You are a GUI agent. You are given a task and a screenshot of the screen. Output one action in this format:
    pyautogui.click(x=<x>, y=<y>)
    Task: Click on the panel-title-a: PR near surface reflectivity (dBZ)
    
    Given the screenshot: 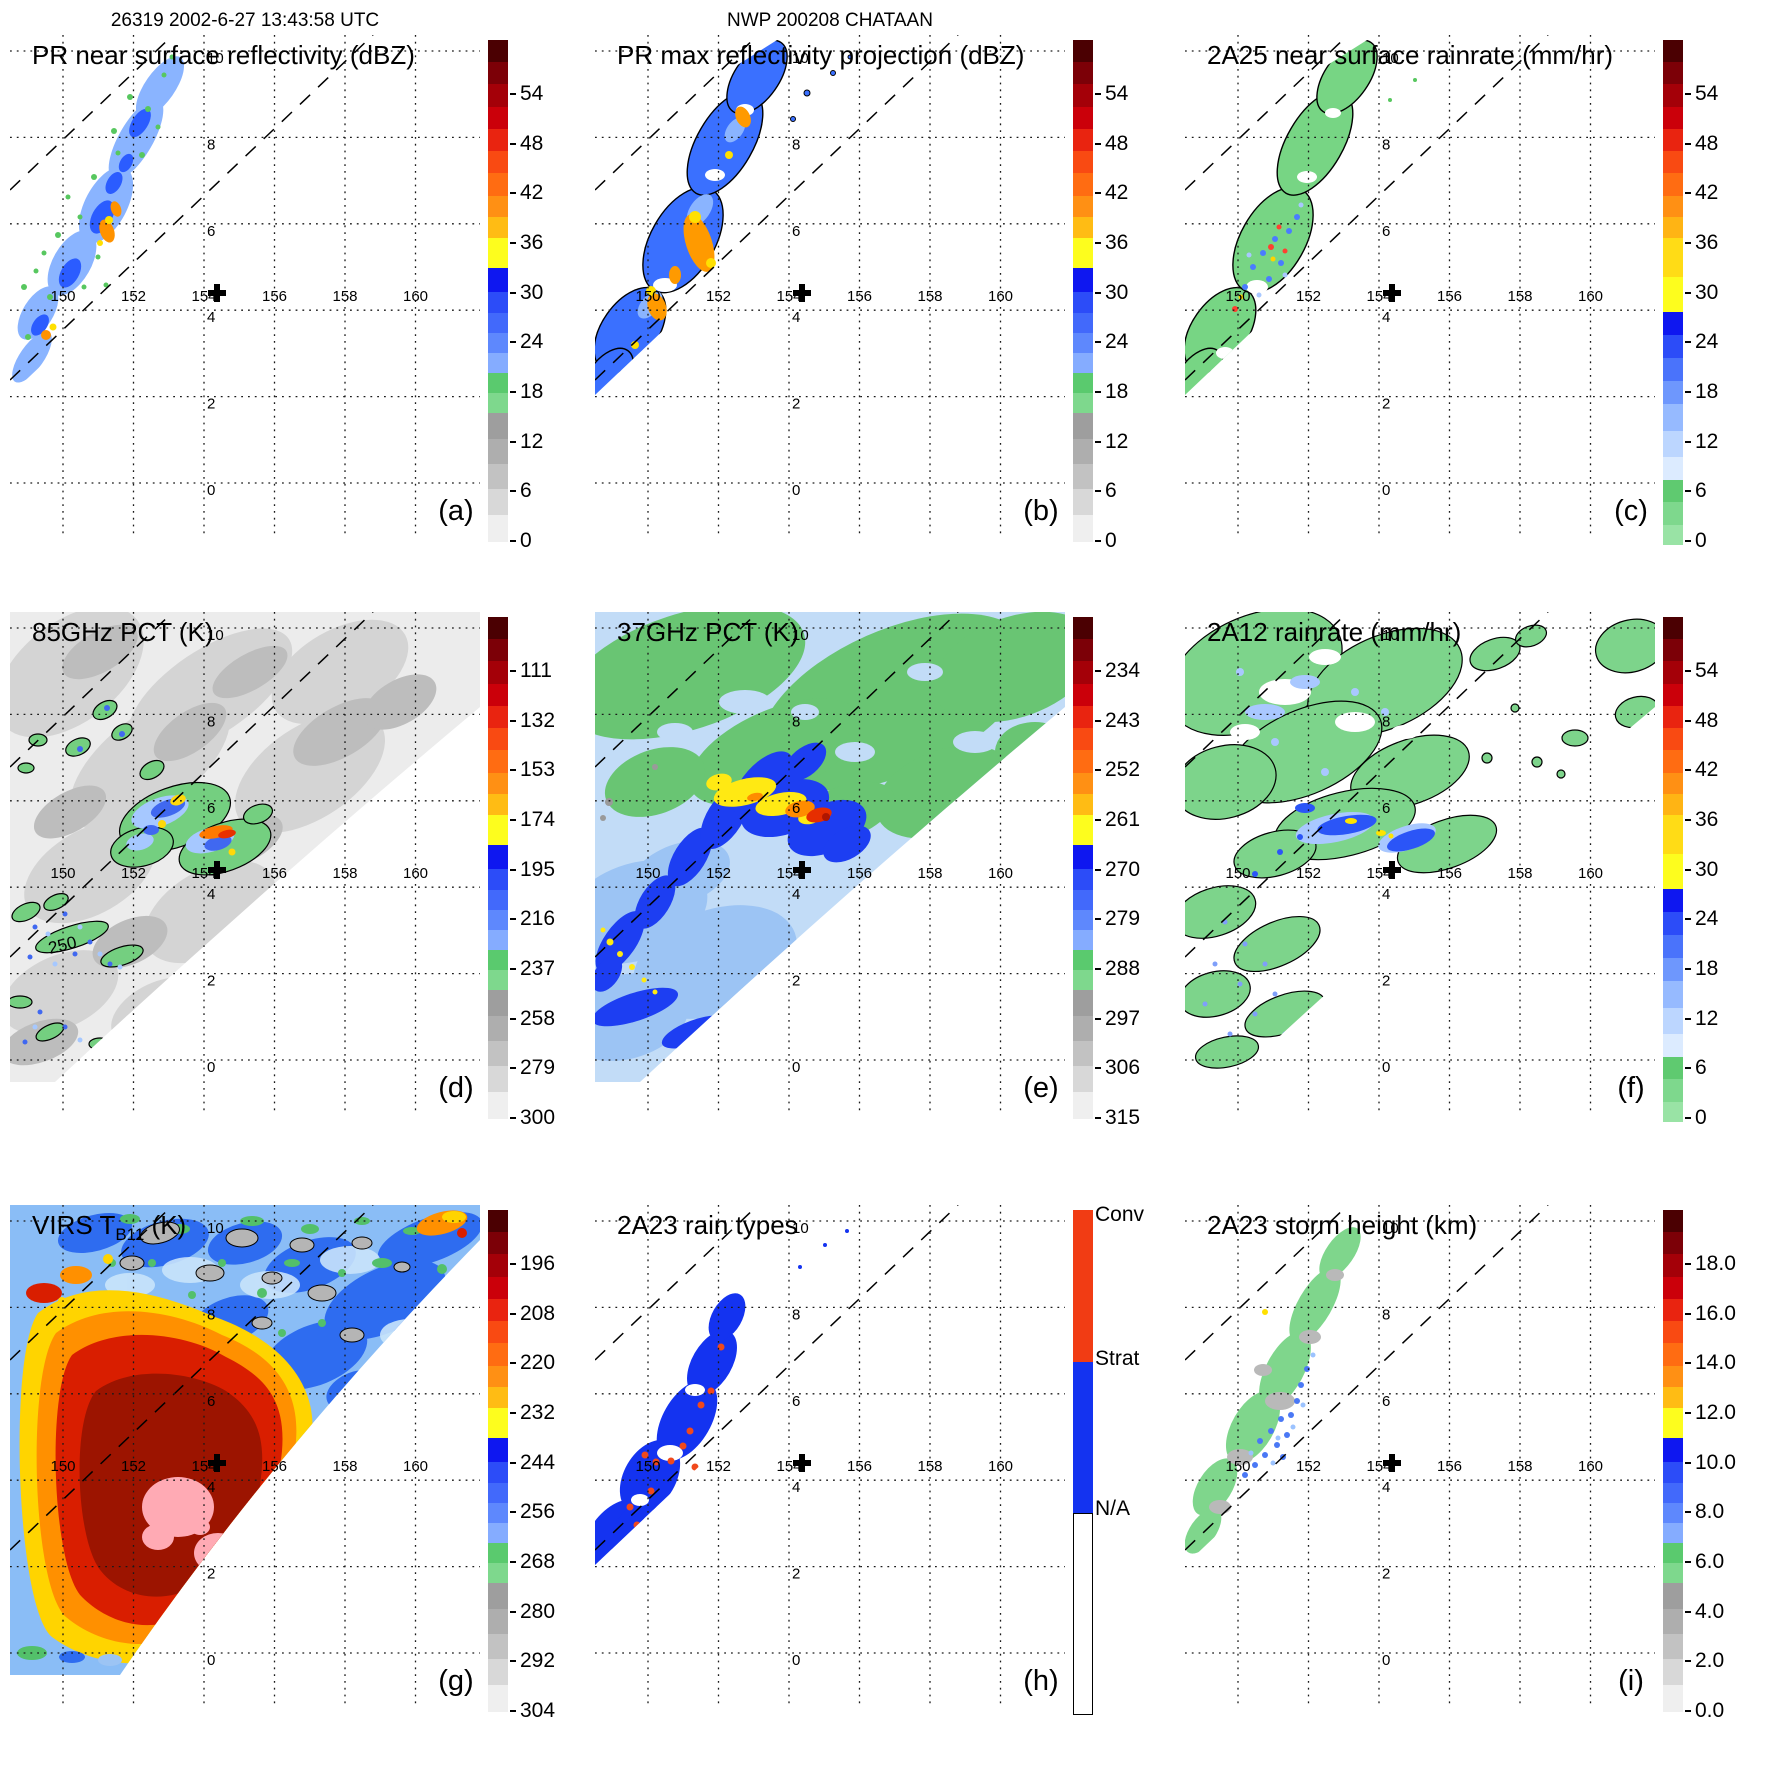 What is the action you would take?
    pyautogui.click(x=223, y=55)
    